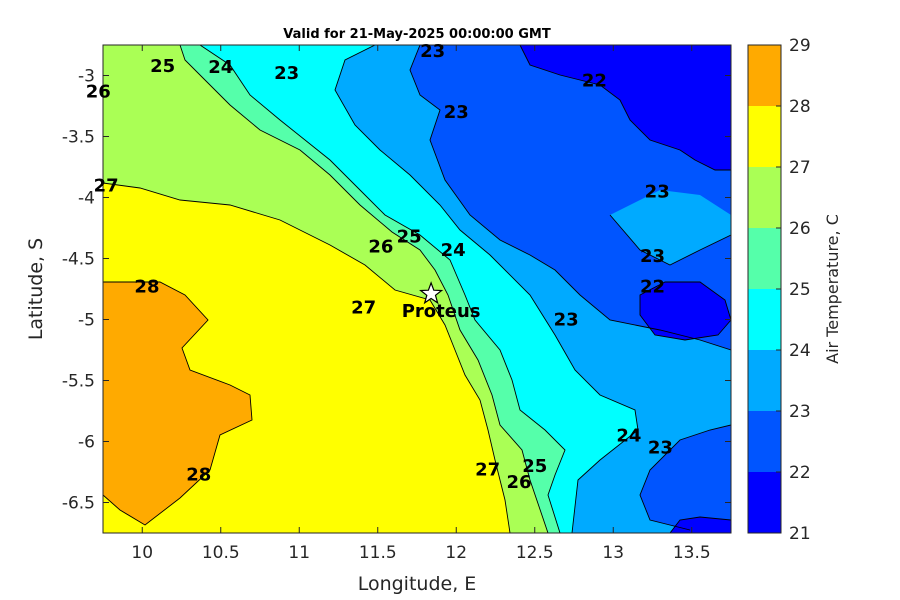 This screenshot has width=900, height=600. Describe the element at coordinates (142, 553) in the screenshot. I see `x-tick-label: 10` at that location.